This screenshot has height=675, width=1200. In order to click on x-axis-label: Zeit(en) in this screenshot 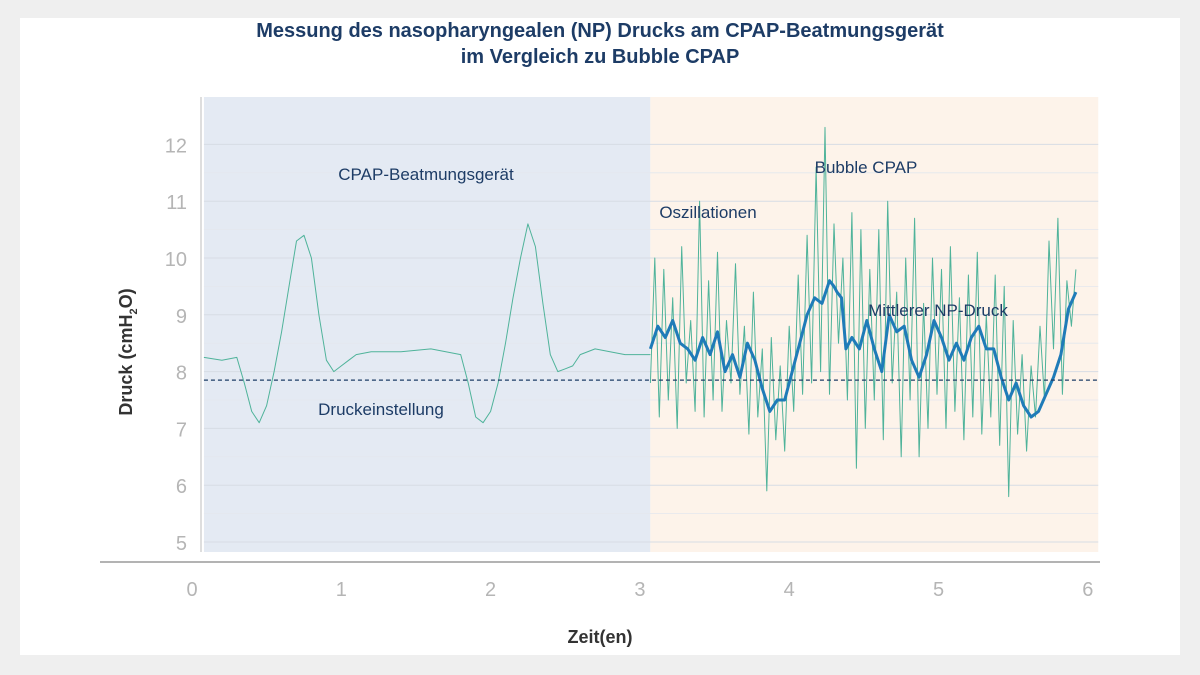, I will do `click(600, 637)`.